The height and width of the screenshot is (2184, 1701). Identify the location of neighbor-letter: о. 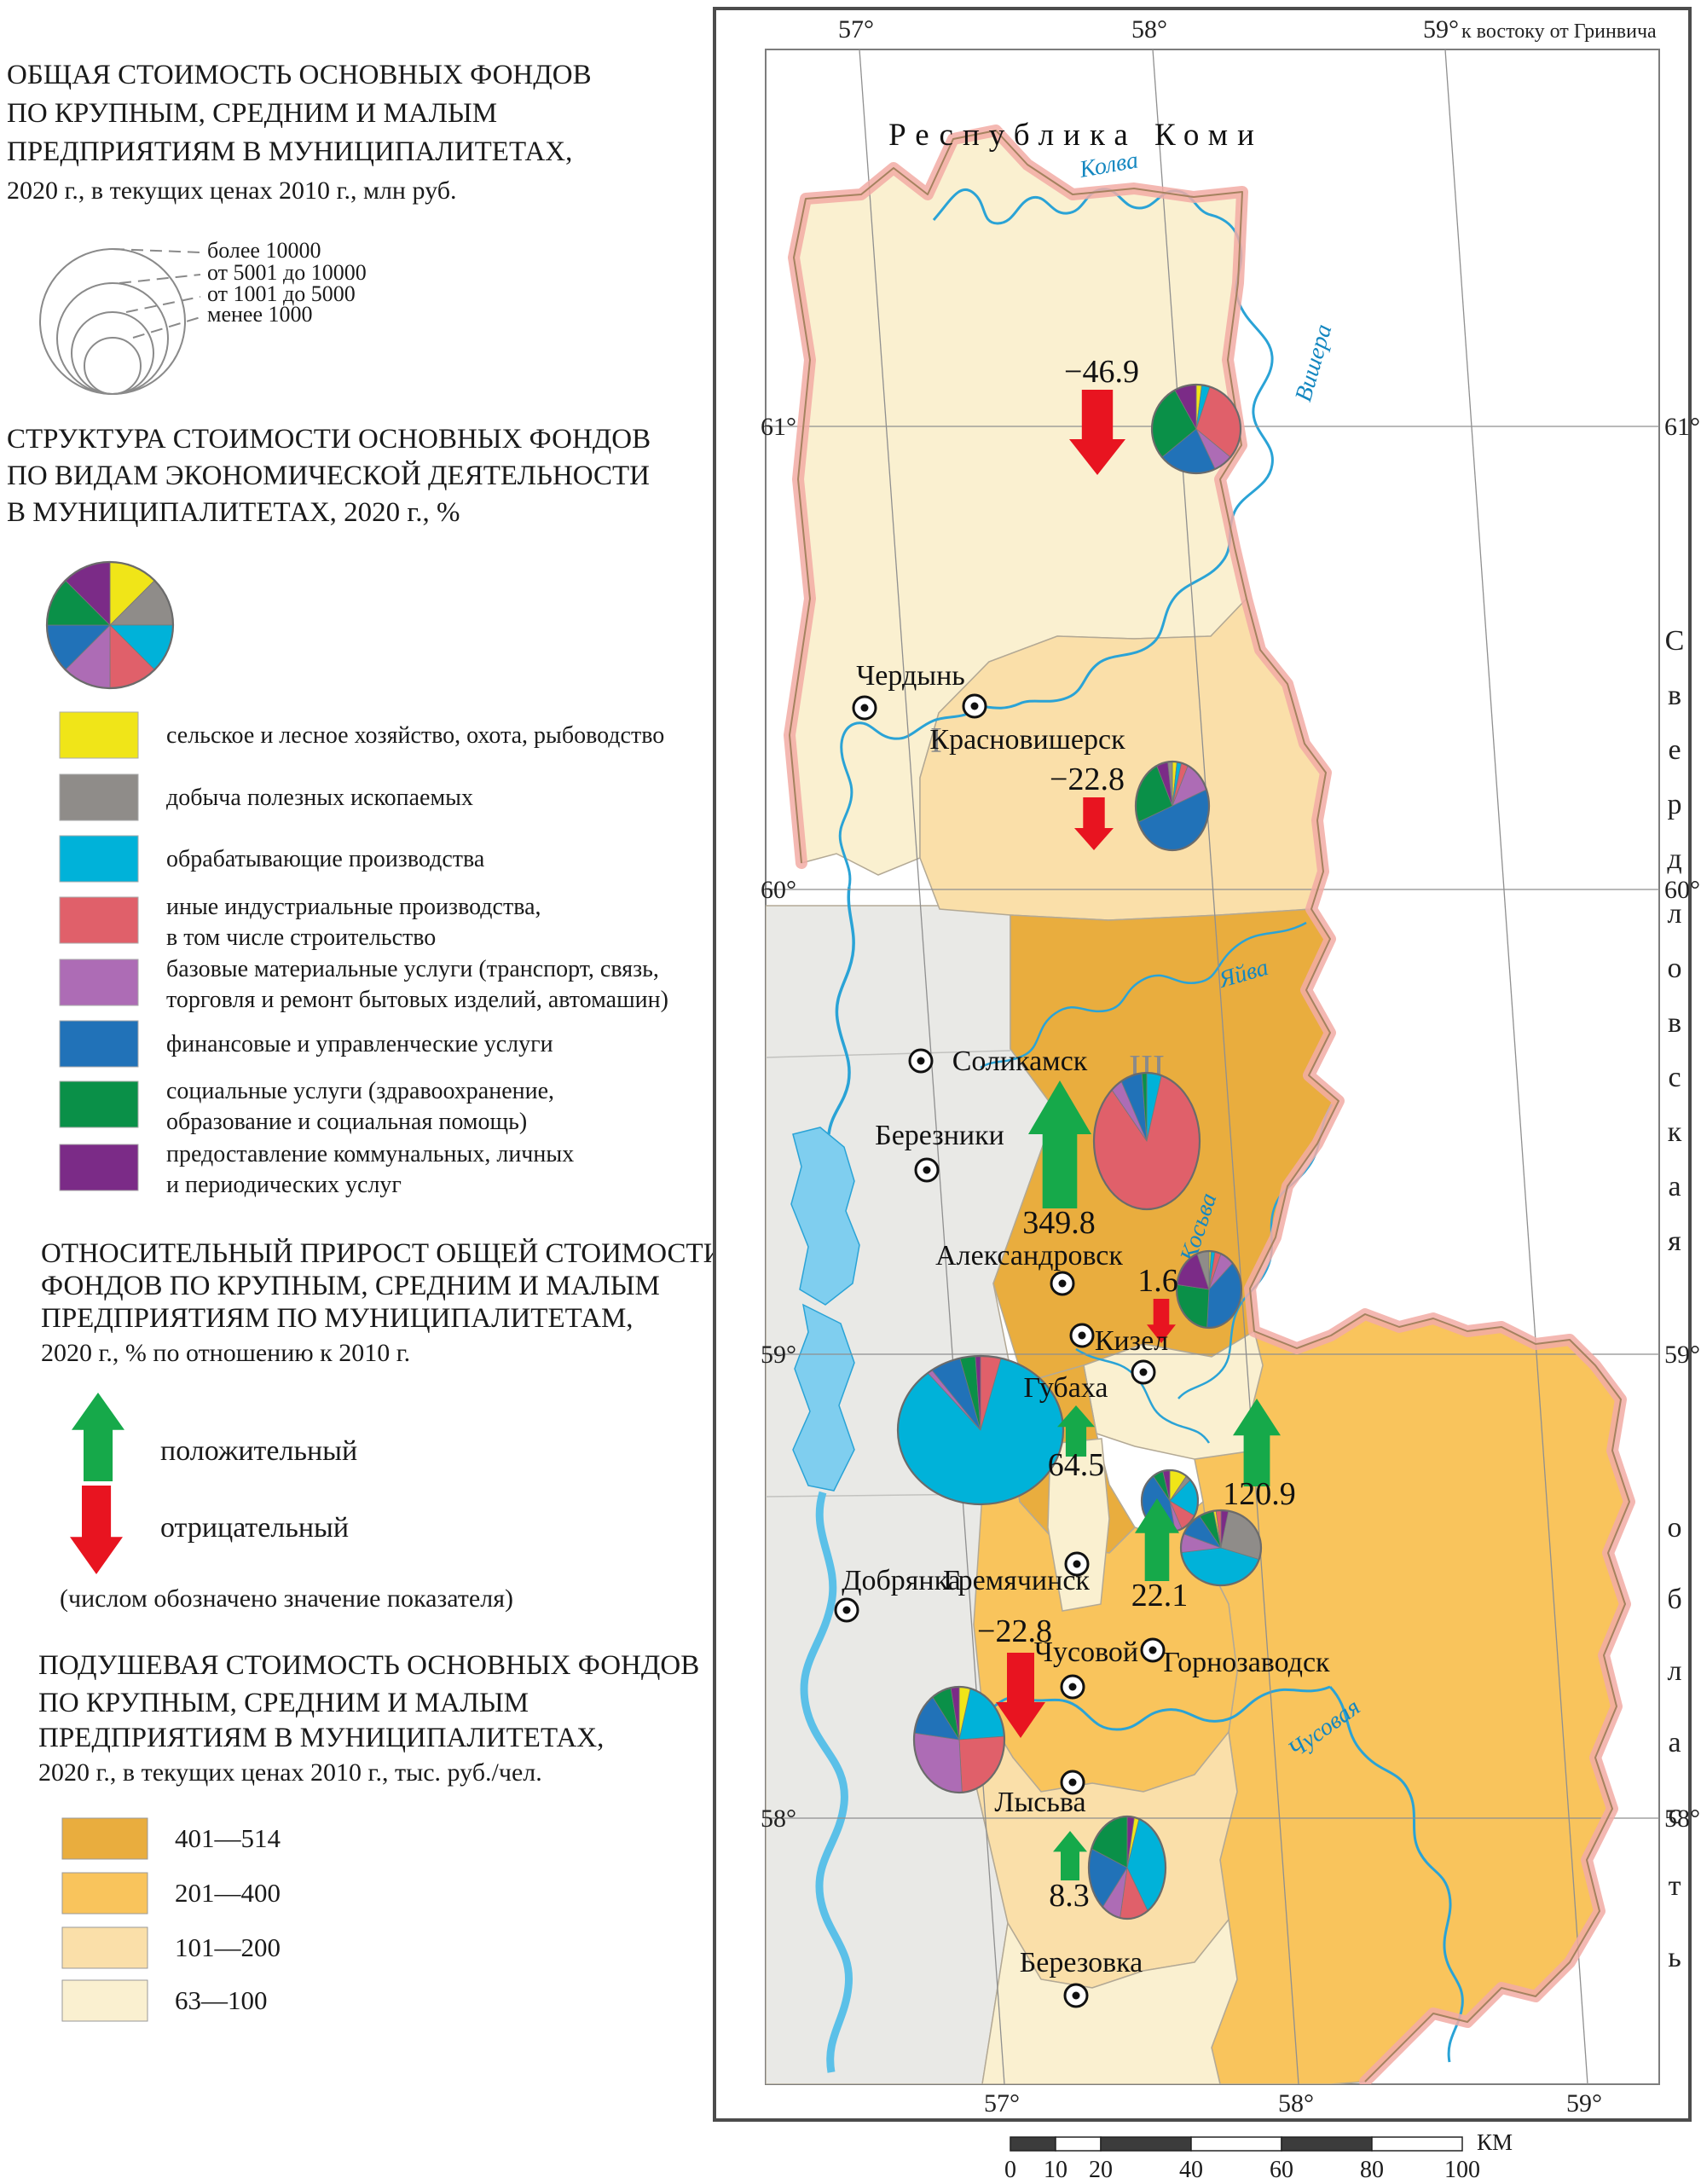
(1675, 1528).